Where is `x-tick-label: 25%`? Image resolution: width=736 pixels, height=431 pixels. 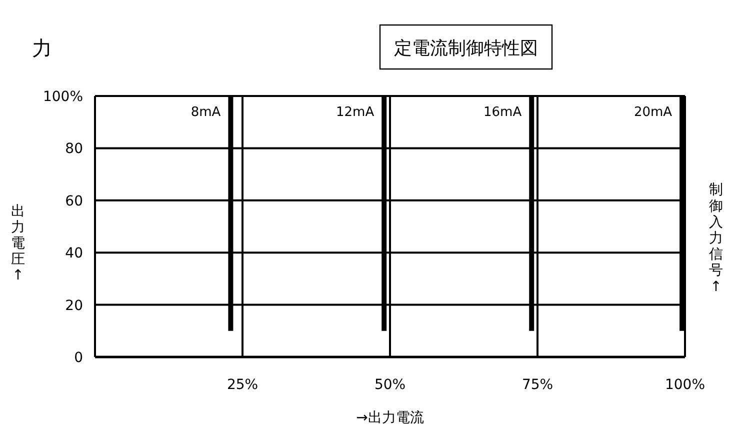
x-tick-label: 25% is located at coordinates (242, 385).